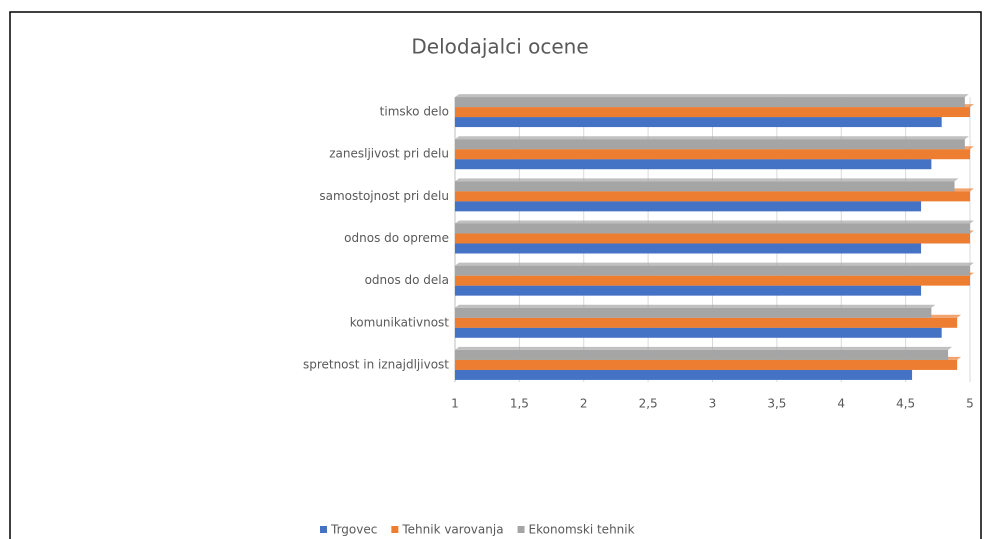 This screenshot has width=992, height=539. Describe the element at coordinates (905, 404) in the screenshot. I see `x-tick-label: 4,5` at that location.